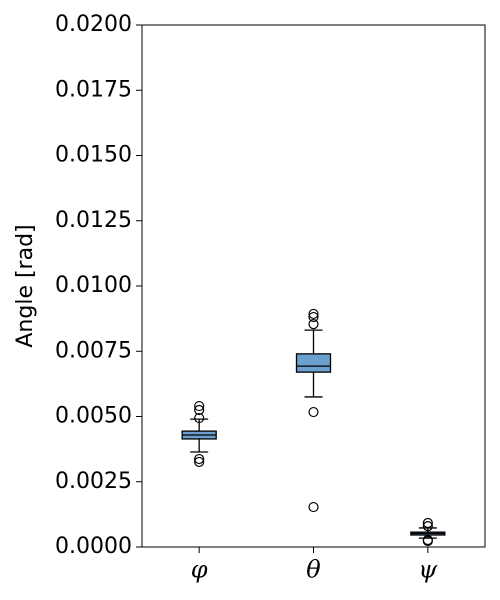 Image resolution: width=500 pixels, height=600 pixels. Describe the element at coordinates (93, 220) in the screenshot. I see `y-tick-label: 0.0125` at that location.